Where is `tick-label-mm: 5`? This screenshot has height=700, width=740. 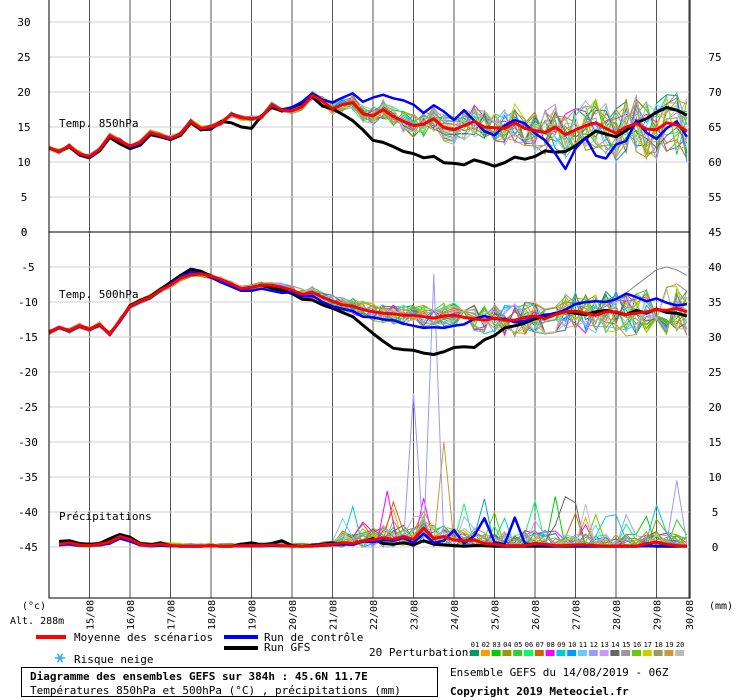 tick-label-mm: 5 is located at coordinates (715, 512).